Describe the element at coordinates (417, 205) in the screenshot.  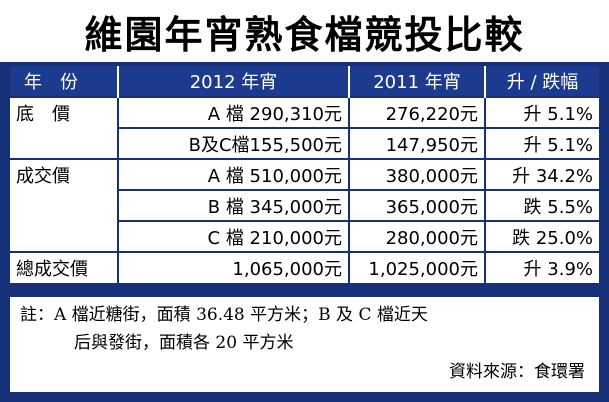
I see `cell-2011: 365,000元` at that location.